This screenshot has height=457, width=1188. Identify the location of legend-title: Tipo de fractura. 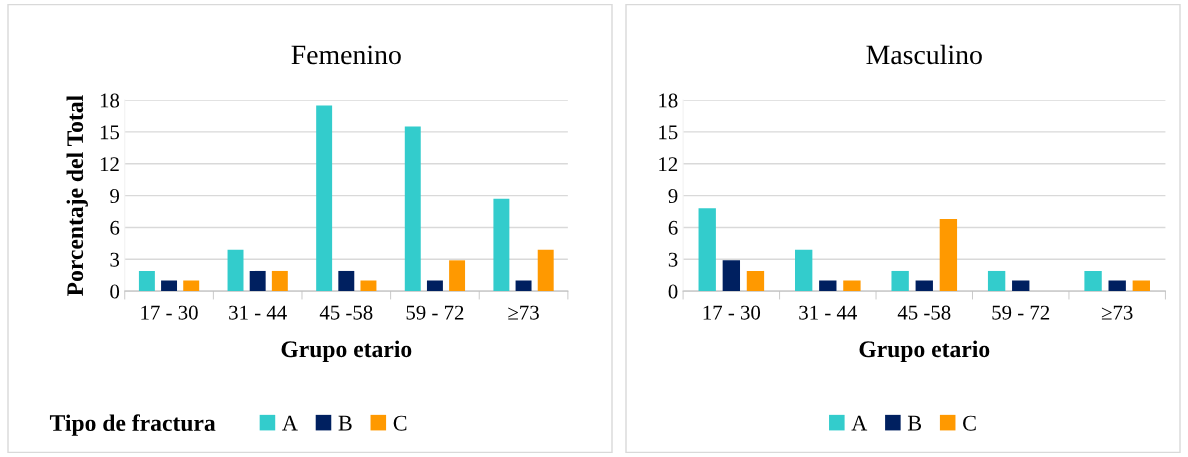
(132, 425).